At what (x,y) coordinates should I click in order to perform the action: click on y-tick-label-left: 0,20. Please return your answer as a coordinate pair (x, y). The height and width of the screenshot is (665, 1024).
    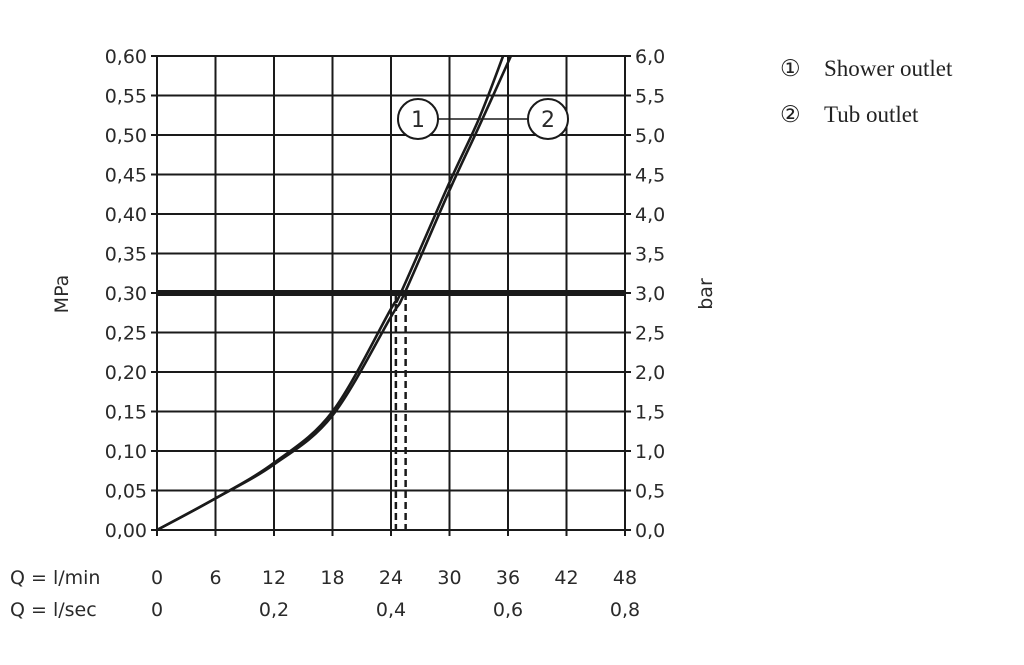
    Looking at the image, I should click on (126, 373).